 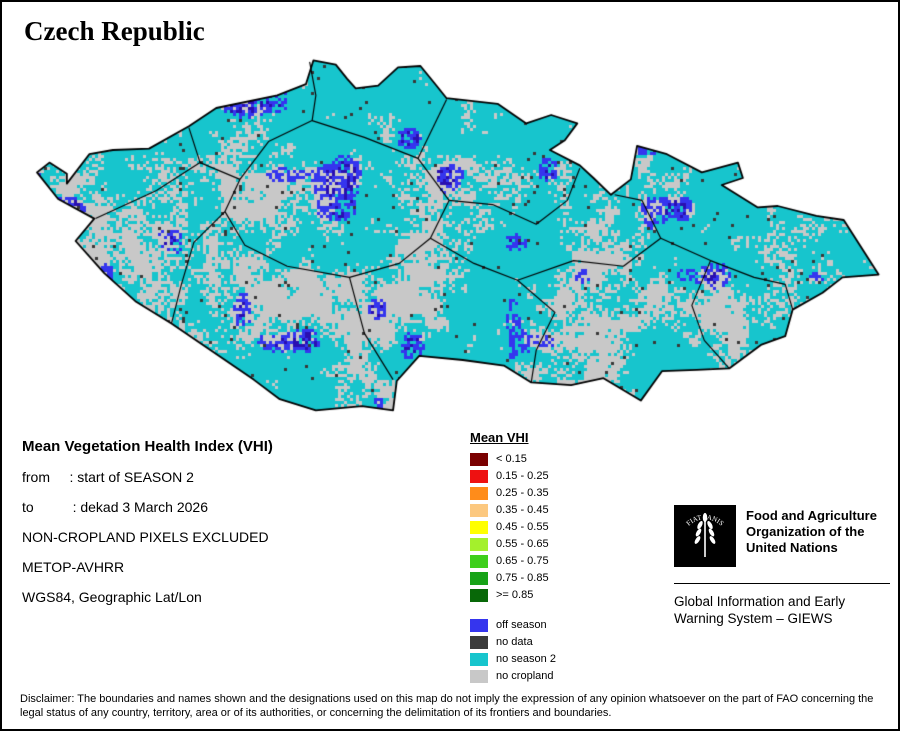 What do you see at coordinates (782, 583) in the screenshot?
I see `fao-divider` at bounding box center [782, 583].